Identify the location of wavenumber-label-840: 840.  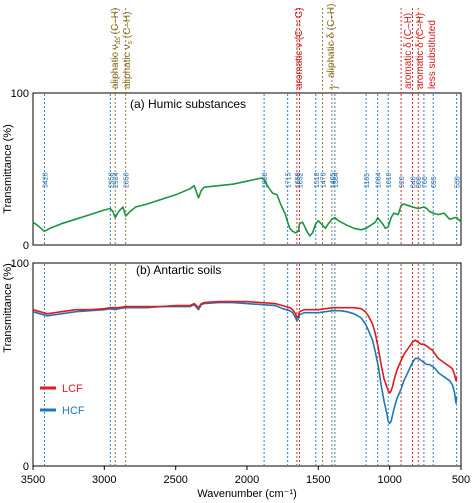
(414, 182).